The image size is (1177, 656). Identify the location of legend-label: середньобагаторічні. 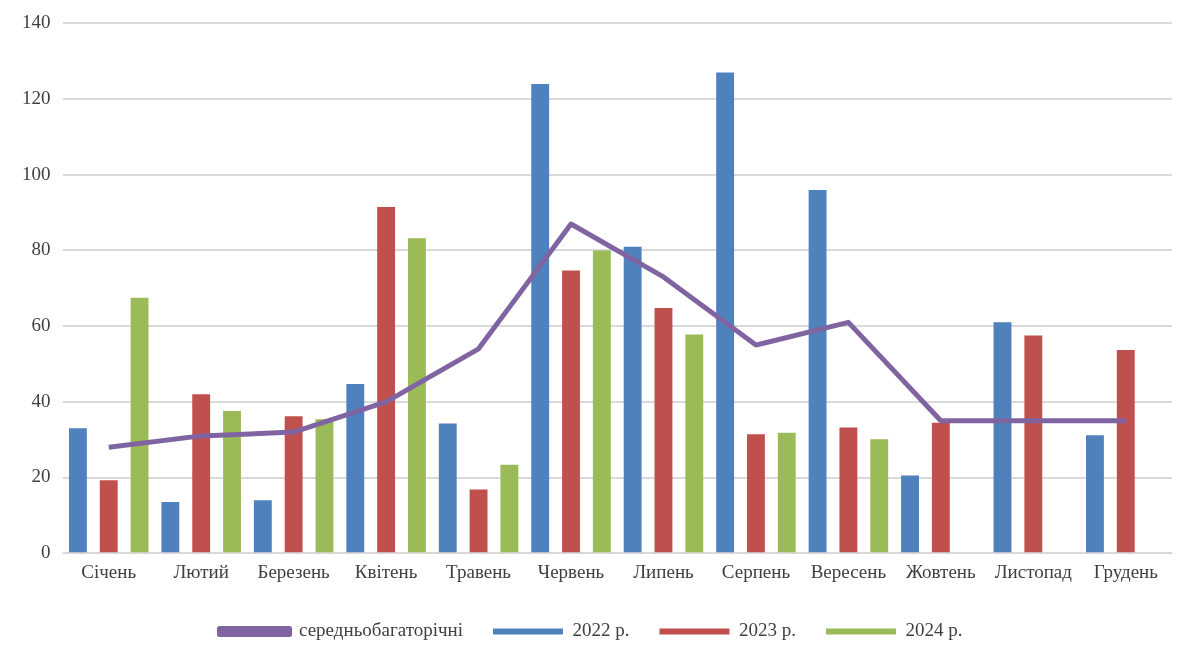
(381, 630).